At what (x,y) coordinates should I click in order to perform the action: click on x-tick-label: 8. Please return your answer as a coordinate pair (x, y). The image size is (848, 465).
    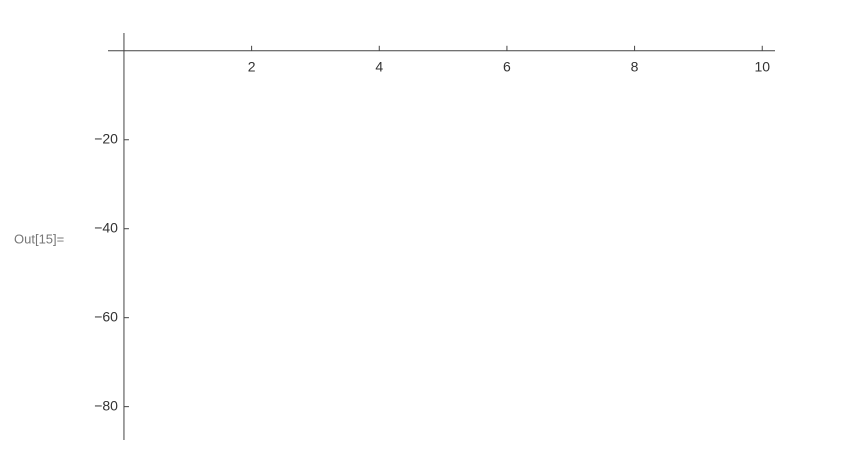
    Looking at the image, I should click on (635, 66).